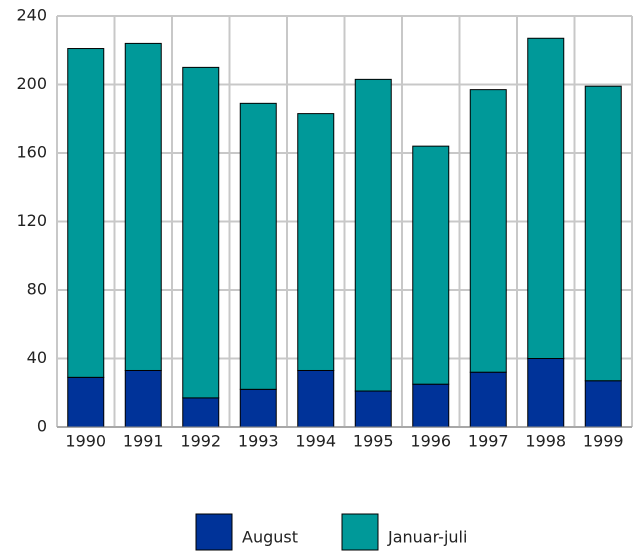  Describe the element at coordinates (37, 289) in the screenshot. I see `y-tick-label: 80` at that location.